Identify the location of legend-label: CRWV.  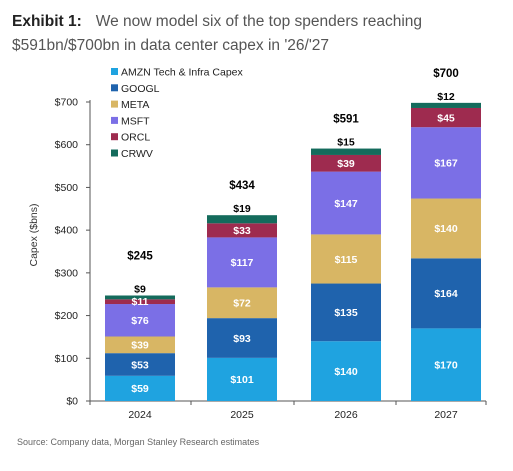
(137, 154).